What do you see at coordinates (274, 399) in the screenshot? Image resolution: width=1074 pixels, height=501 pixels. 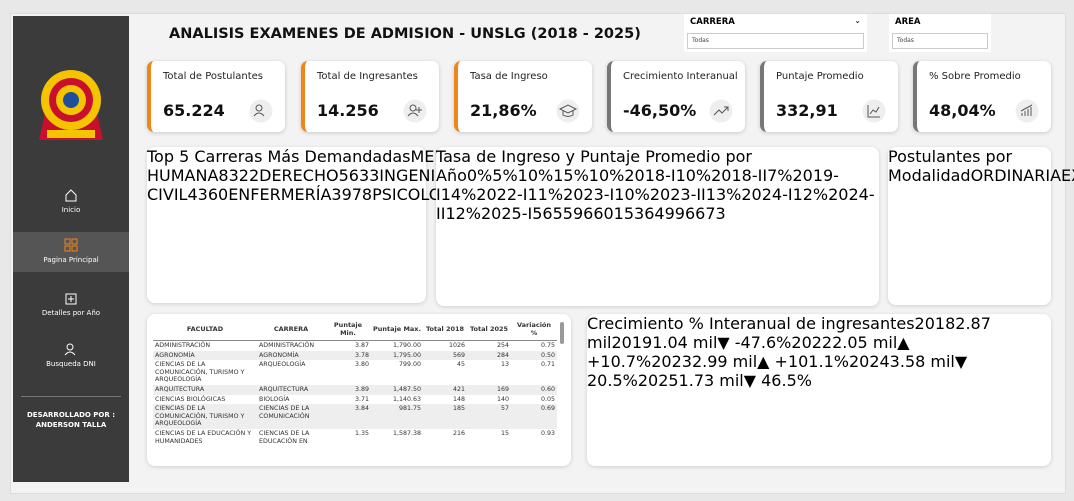 I see `table-cell: BIOLOGÍA` at bounding box center [274, 399].